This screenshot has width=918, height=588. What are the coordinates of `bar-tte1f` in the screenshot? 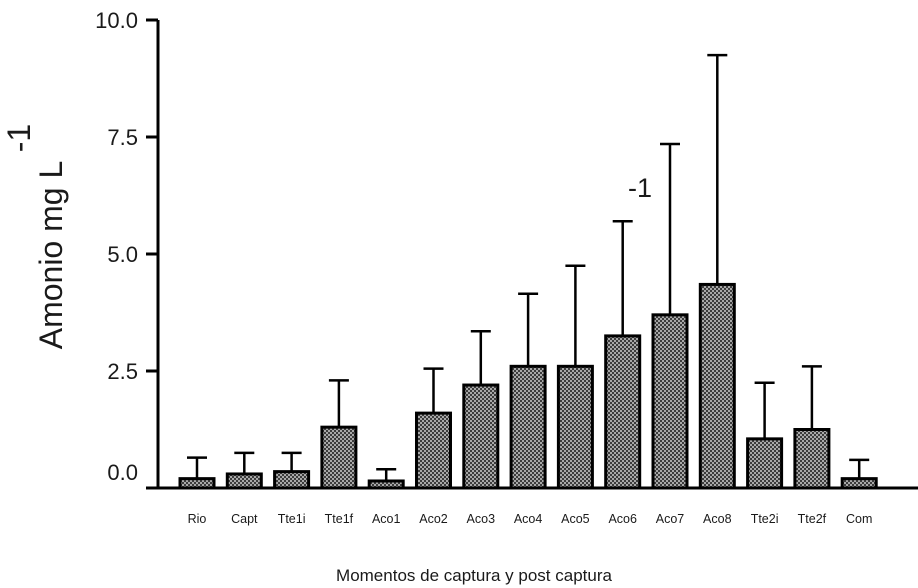 It's located at (339, 457).